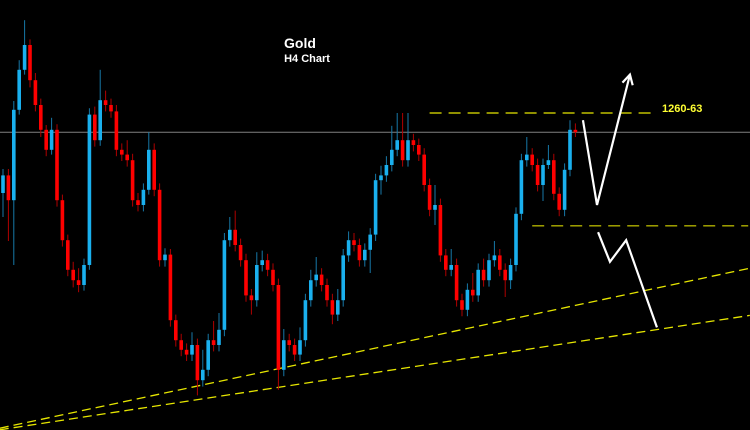  Describe the element at coordinates (307, 59) in the screenshot. I see `chart-subtitle: H4 Chart` at that location.